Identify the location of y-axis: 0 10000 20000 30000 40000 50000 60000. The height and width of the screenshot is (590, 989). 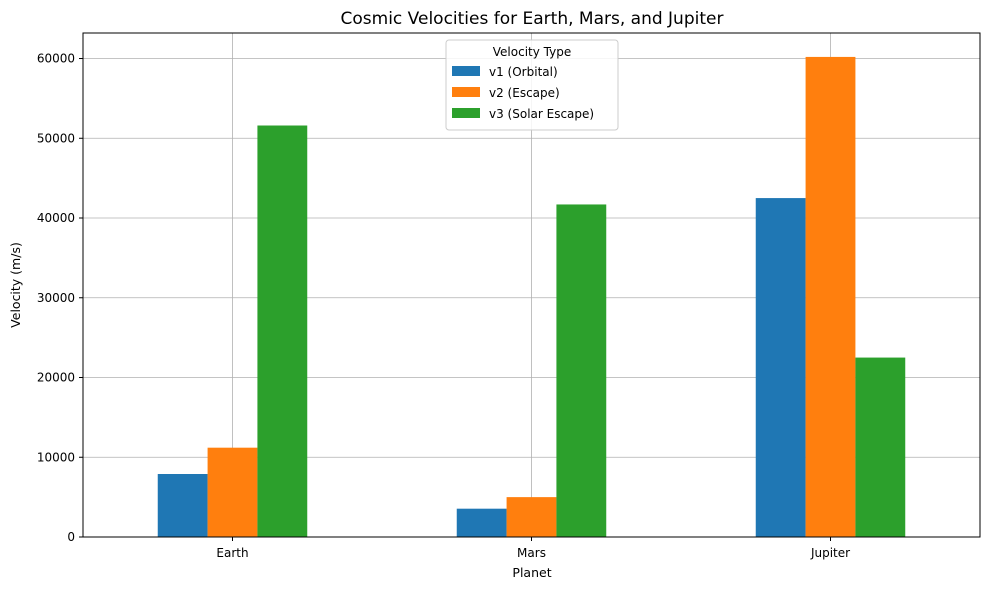
(60, 298).